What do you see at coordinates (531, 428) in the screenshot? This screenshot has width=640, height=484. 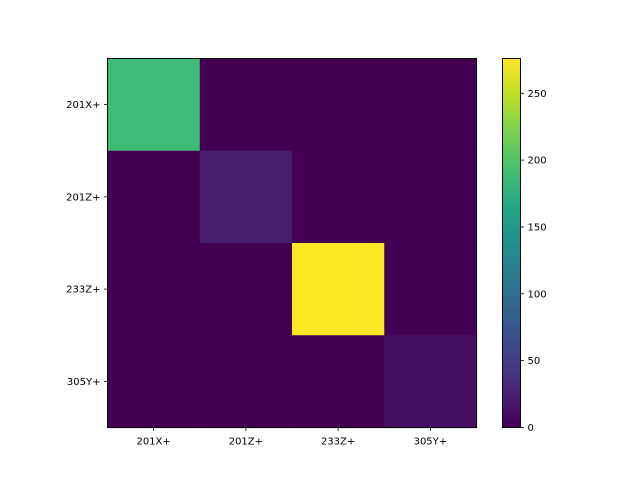 I see `colorbar-tick-label: 0` at bounding box center [531, 428].